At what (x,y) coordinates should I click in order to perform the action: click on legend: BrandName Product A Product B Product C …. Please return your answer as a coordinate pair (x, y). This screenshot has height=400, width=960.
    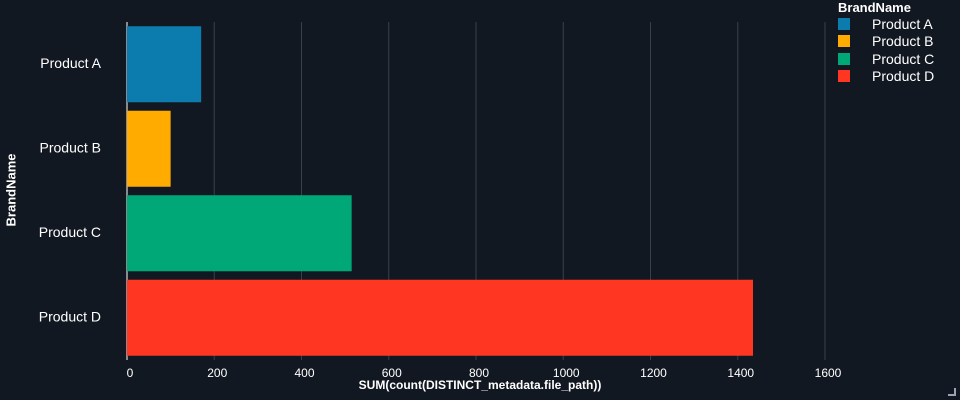
    Looking at the image, I should click on (897, 42).